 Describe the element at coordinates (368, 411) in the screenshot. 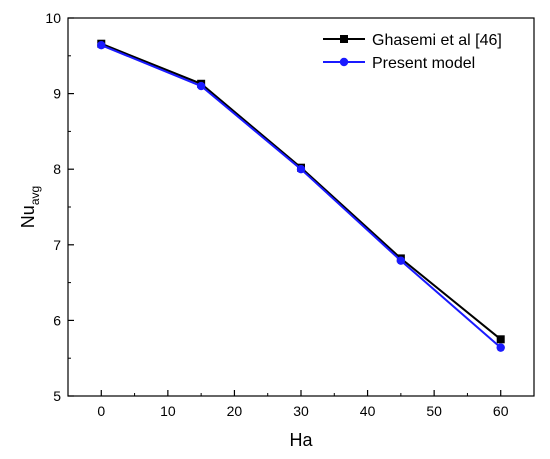

I see `x-tick-label: 40` at that location.